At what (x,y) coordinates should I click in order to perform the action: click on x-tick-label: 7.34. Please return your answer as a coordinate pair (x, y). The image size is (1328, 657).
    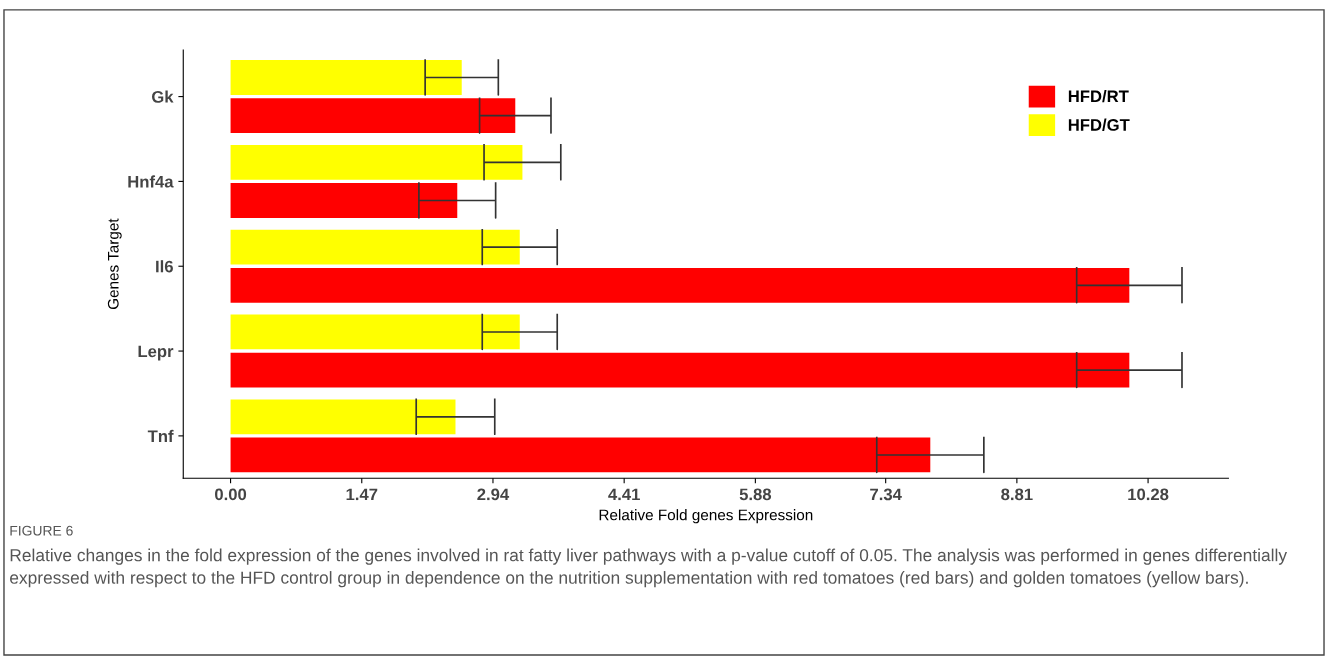
    Looking at the image, I should click on (886, 494).